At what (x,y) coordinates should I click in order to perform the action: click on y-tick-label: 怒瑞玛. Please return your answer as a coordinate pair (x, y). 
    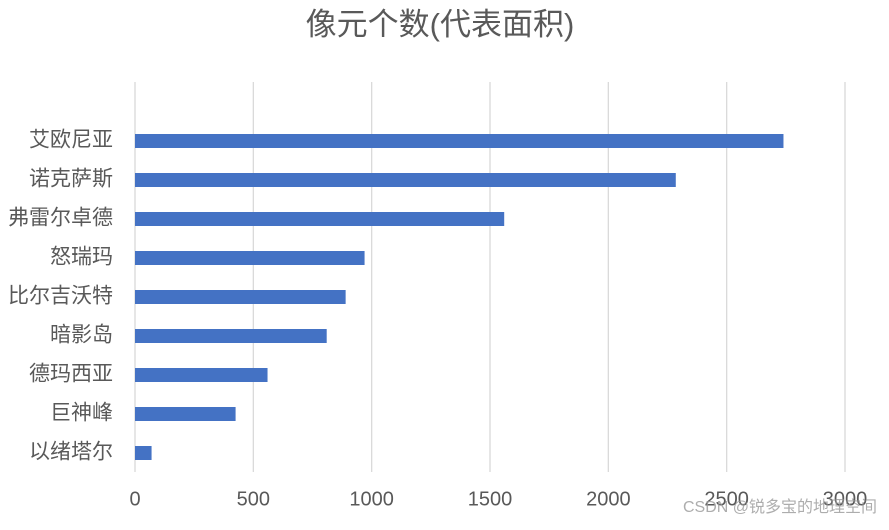
    Looking at the image, I should click on (81, 257).